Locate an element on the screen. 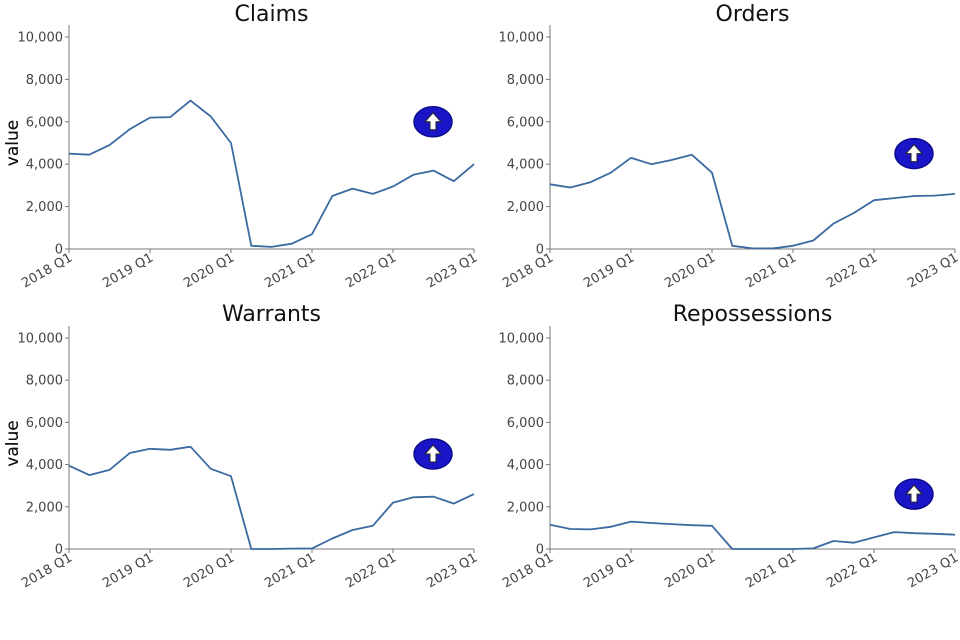 Image resolution: width=960 pixels, height=640 pixels. y-axis-label: value is located at coordinates (13, 143).